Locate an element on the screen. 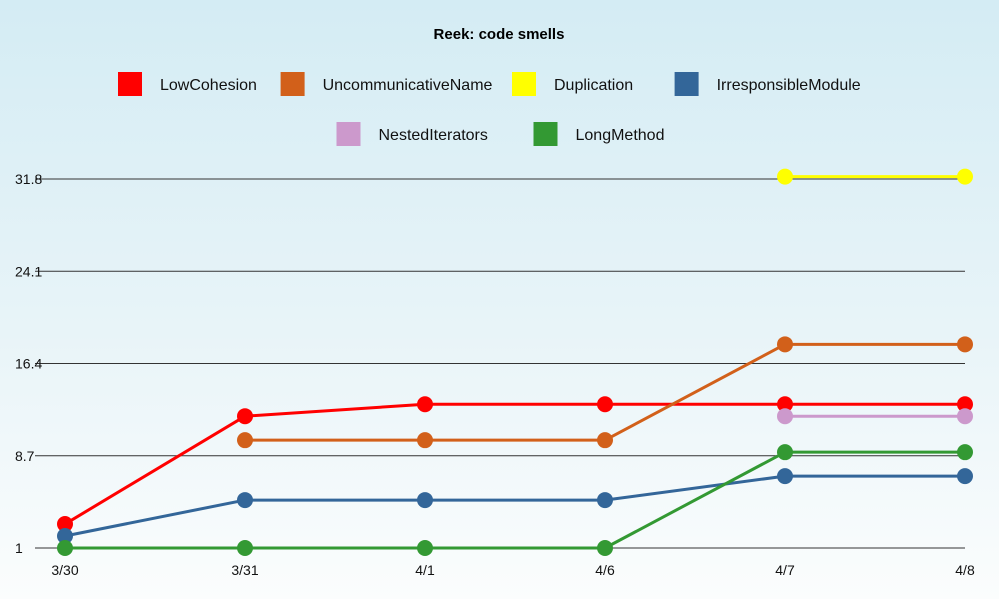  legend-item-irresponsiblemodule: IrresponsibleModule is located at coordinates (767, 84).